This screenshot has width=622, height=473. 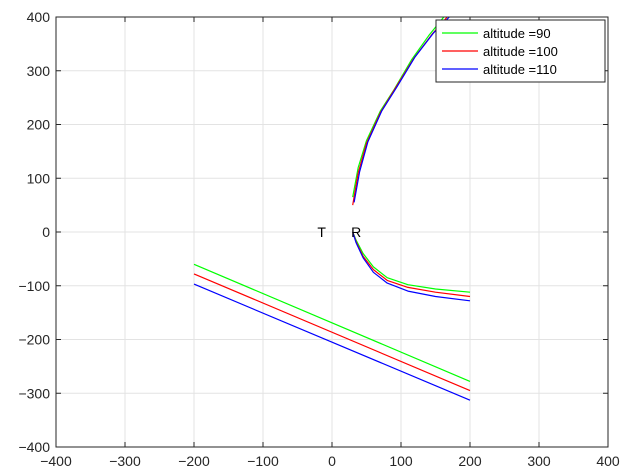 I want to click on x-tick-label: −300, so click(x=125, y=461).